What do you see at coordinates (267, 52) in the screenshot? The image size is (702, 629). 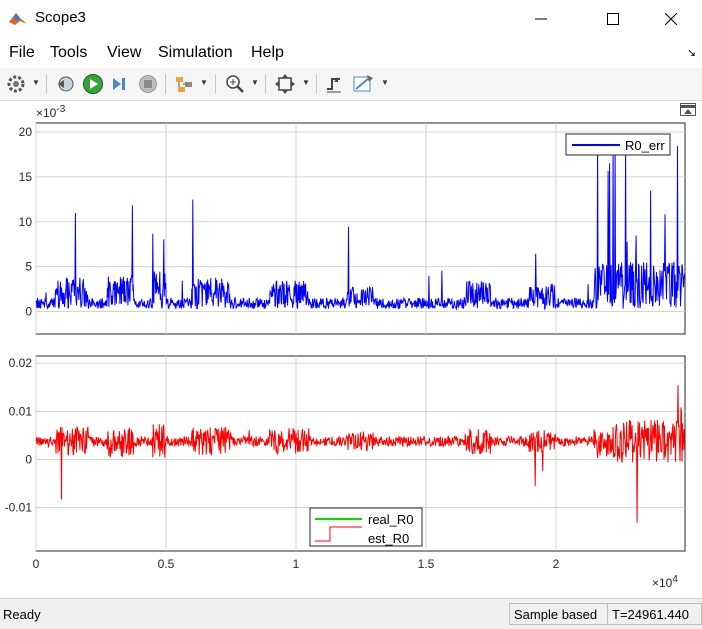 I see `menu-help: Help` at bounding box center [267, 52].